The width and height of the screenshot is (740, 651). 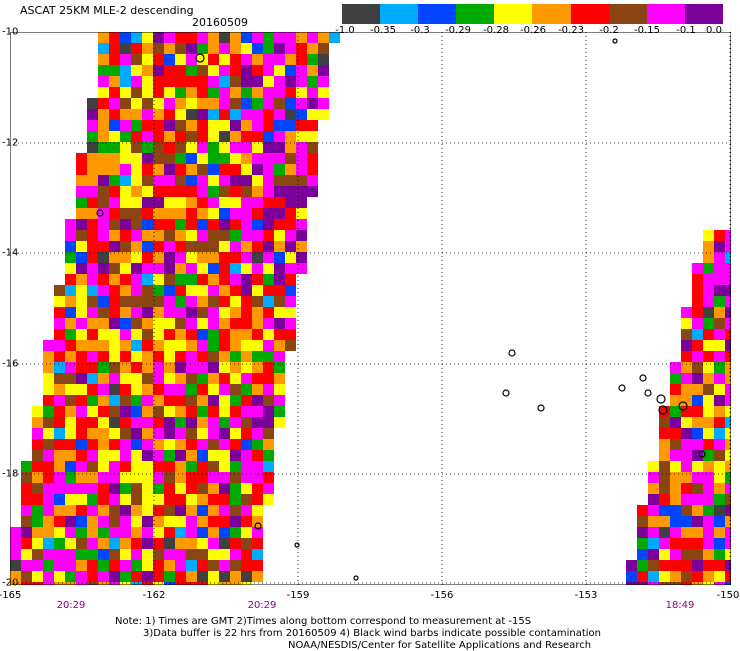 What do you see at coordinates (258, 526) in the screenshot?
I see `island-outline` at bounding box center [258, 526].